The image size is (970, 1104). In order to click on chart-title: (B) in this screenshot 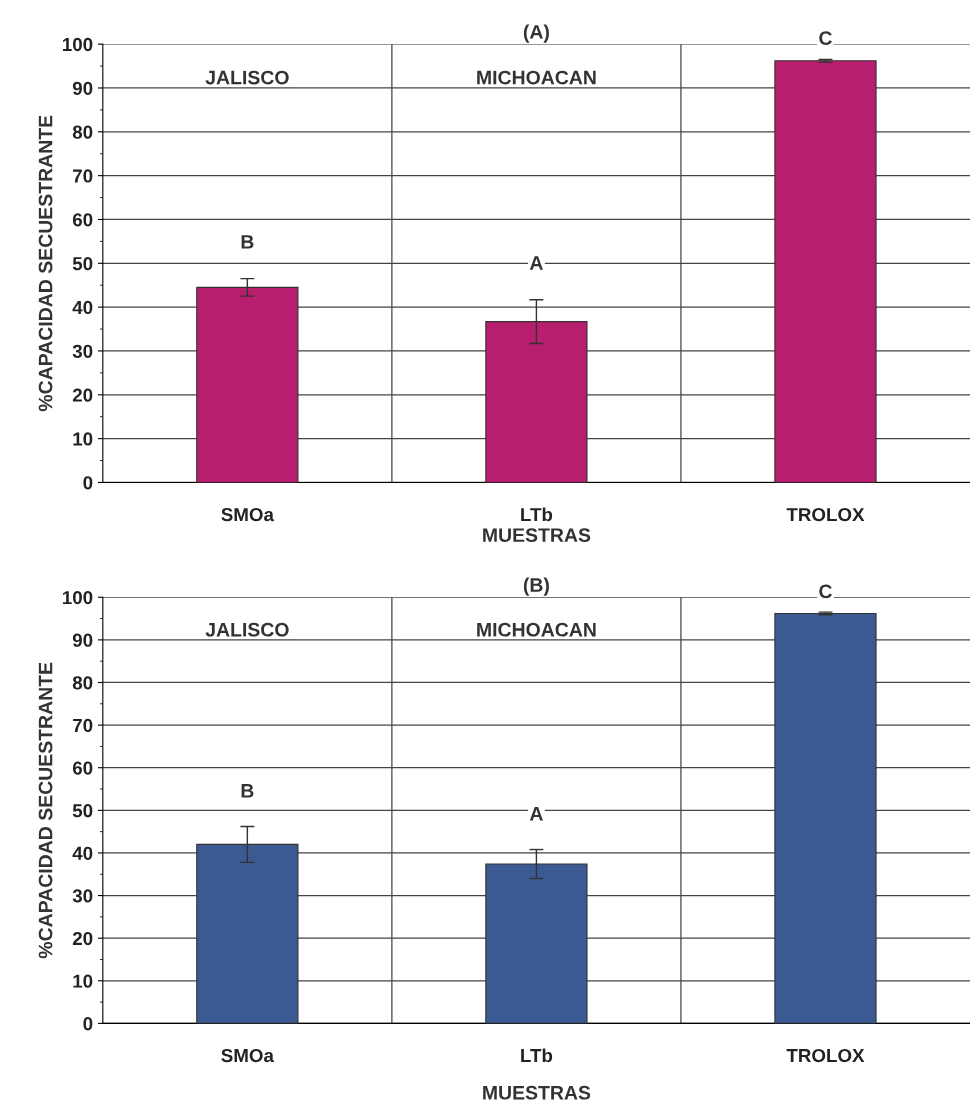, I will do `click(536, 586)`.